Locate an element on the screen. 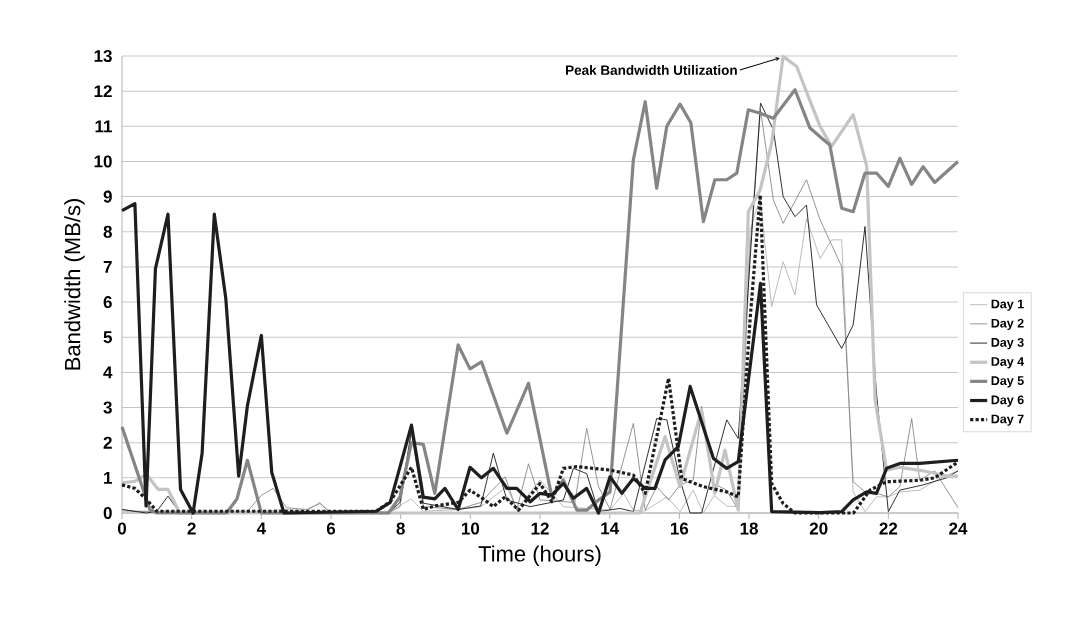 The width and height of the screenshot is (1091, 640). y-tick-label: 6 is located at coordinates (107, 302).